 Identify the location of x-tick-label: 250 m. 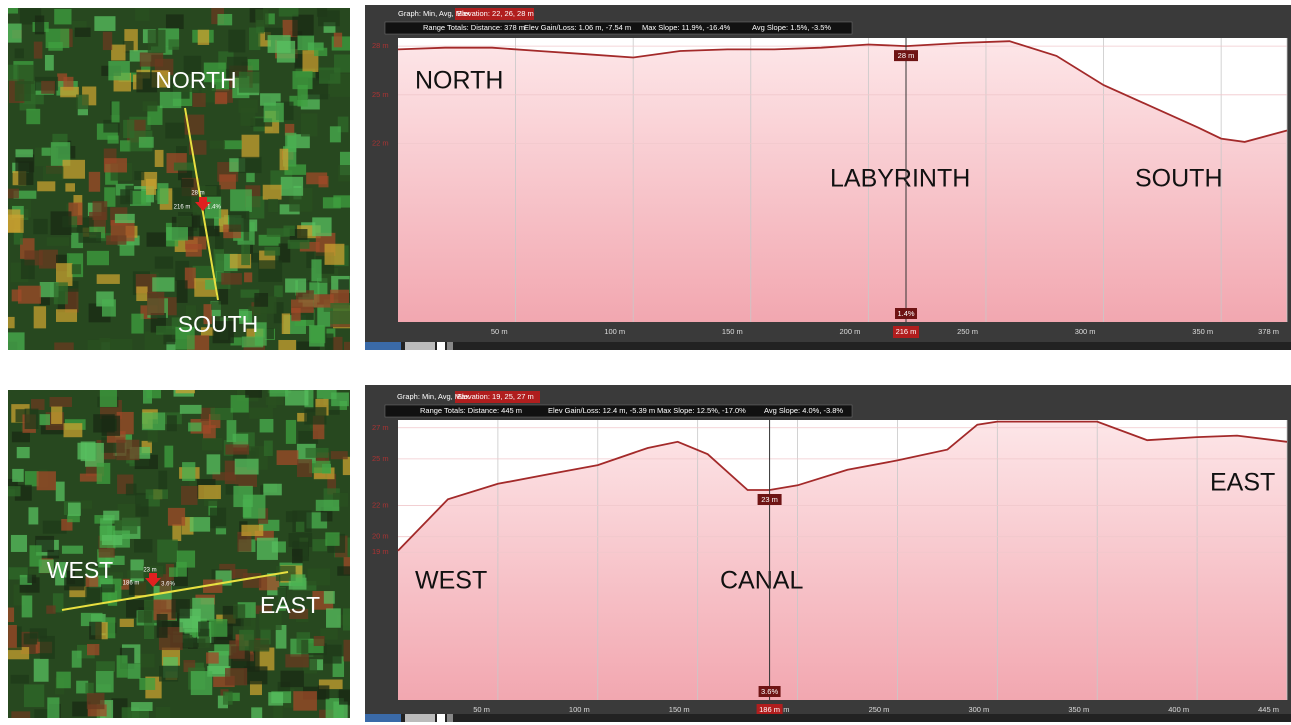
(879, 709).